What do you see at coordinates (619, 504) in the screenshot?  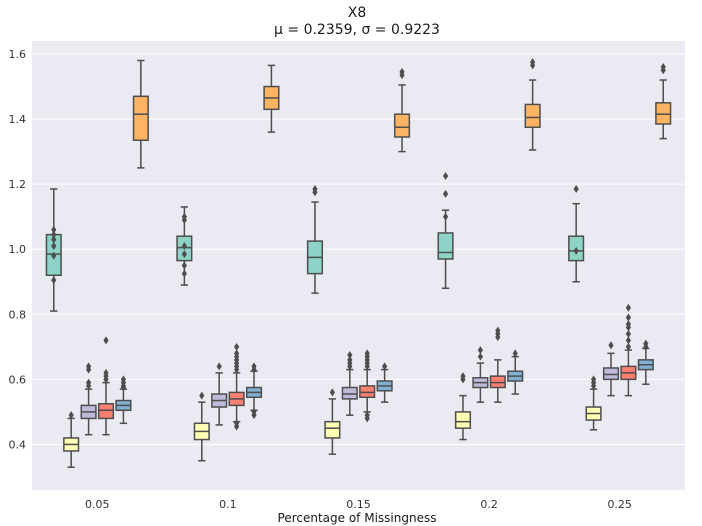 I see `x-tick-label-4: 0.25` at bounding box center [619, 504].